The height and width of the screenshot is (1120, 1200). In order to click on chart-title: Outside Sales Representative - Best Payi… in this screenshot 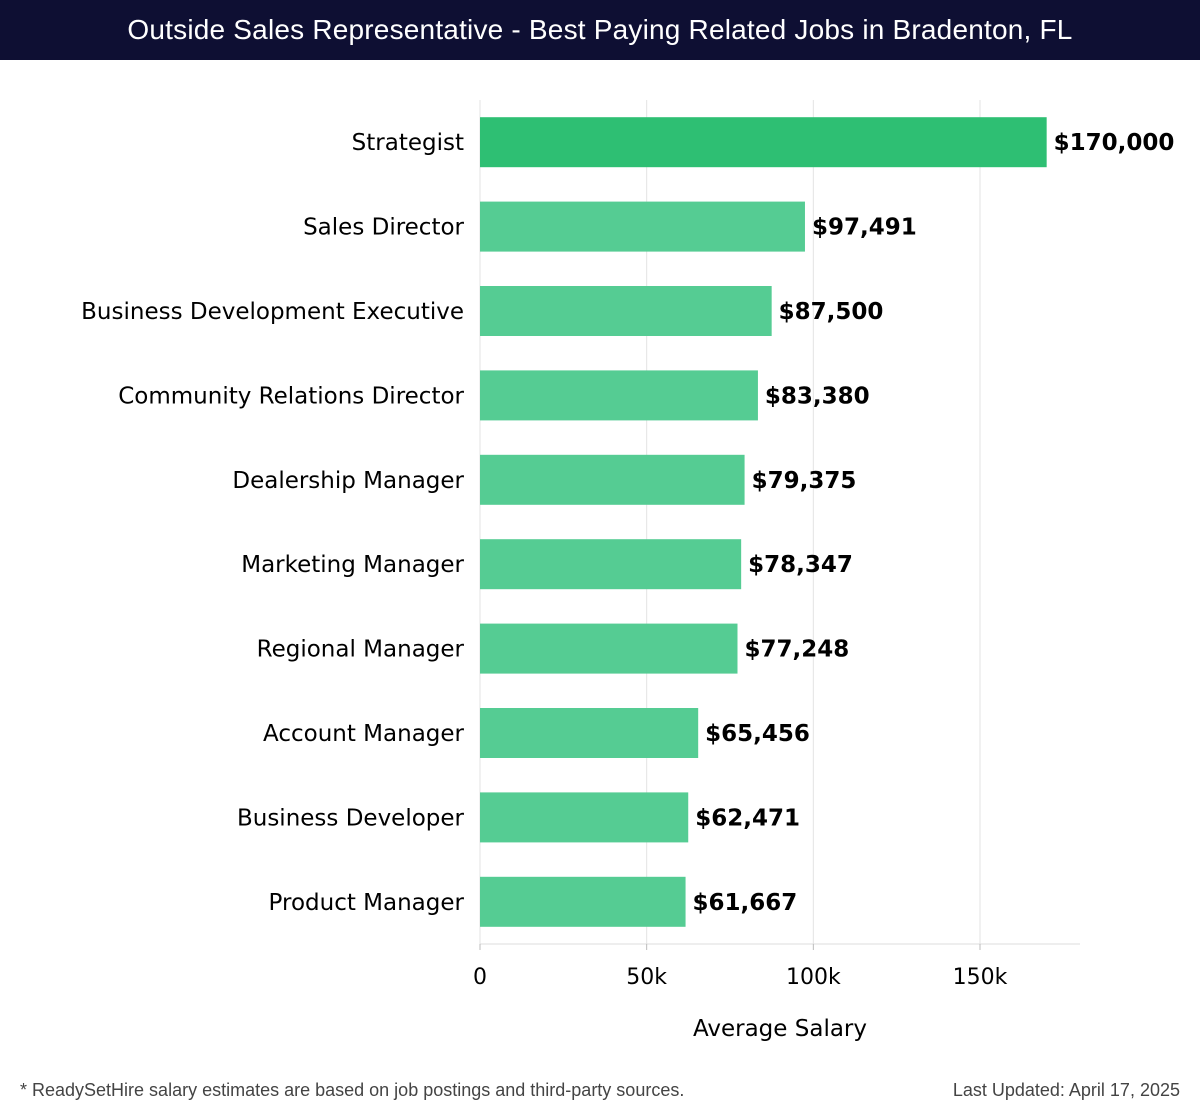, I will do `click(600, 30)`.